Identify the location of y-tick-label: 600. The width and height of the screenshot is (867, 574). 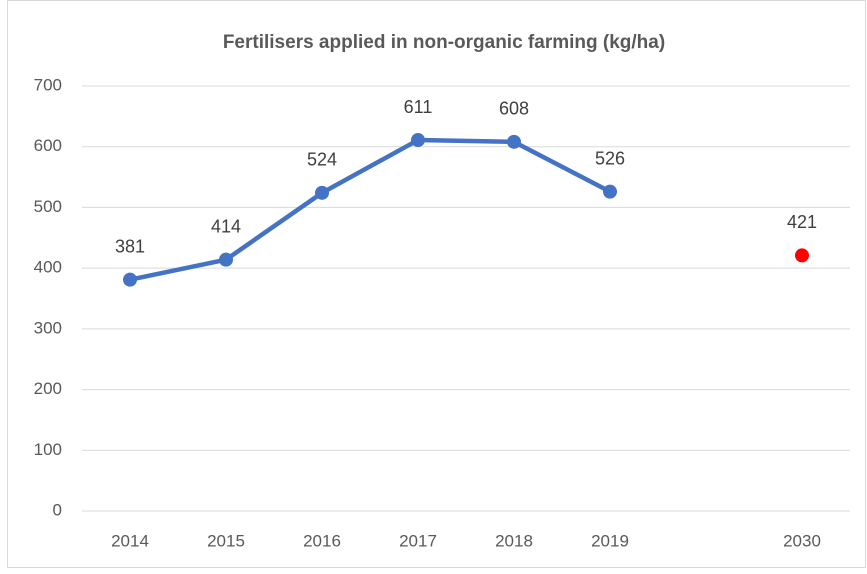
(48, 145).